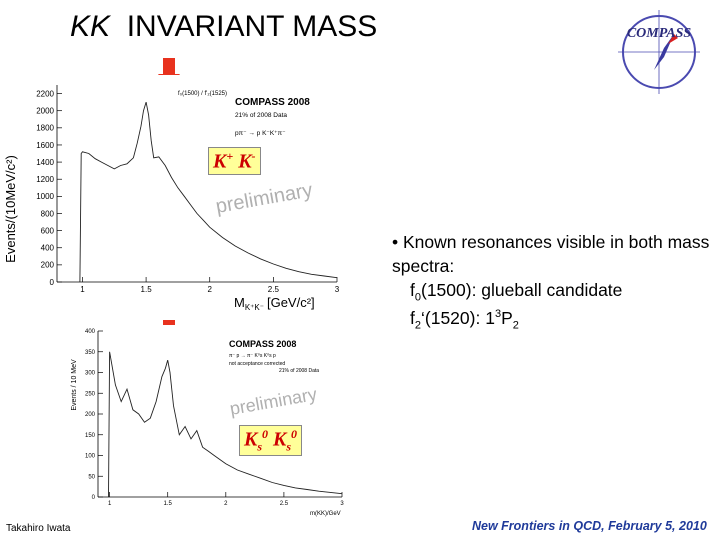 This screenshot has height=540, width=720. What do you see at coordinates (299, 371) in the screenshot?
I see `plot2-subtitle: 21% of 2008 Data` at bounding box center [299, 371].